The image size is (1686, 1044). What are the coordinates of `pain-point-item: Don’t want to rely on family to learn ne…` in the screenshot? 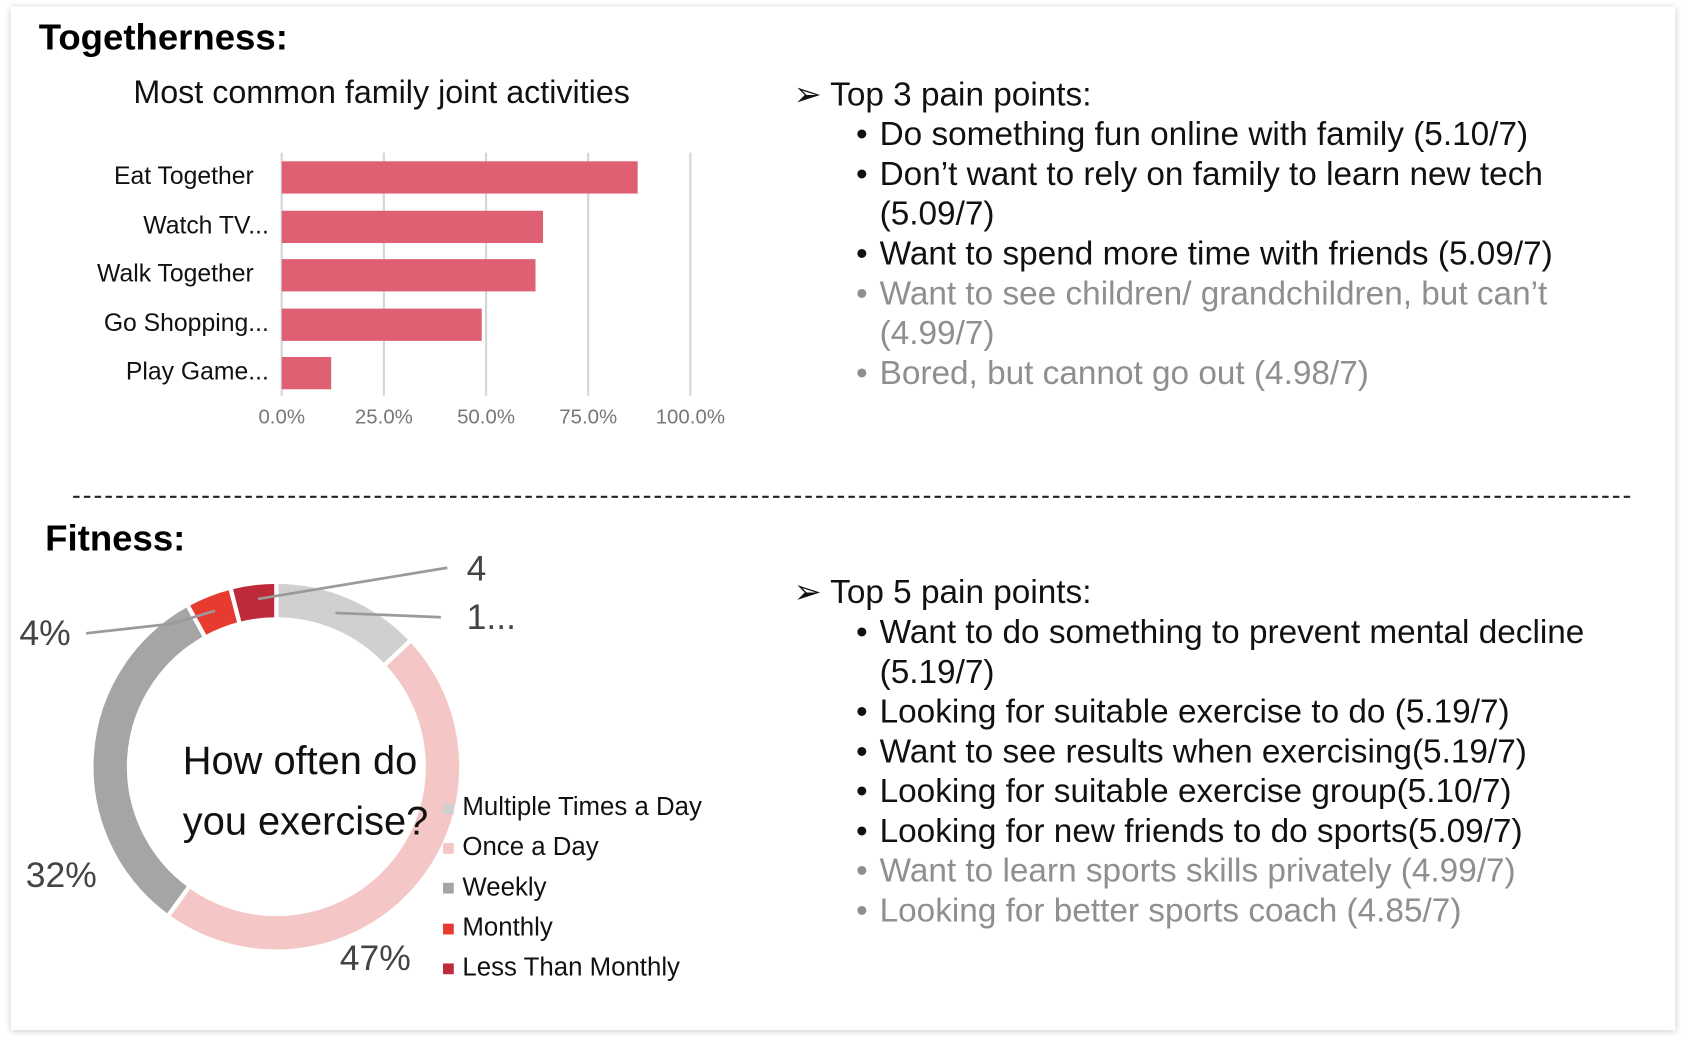 It's located at (1232, 194).